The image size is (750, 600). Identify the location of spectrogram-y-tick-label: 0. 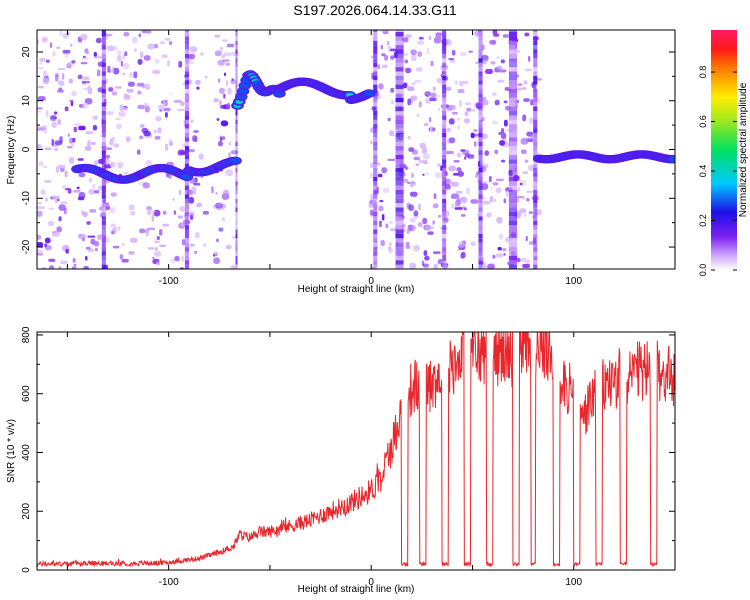
(26, 149).